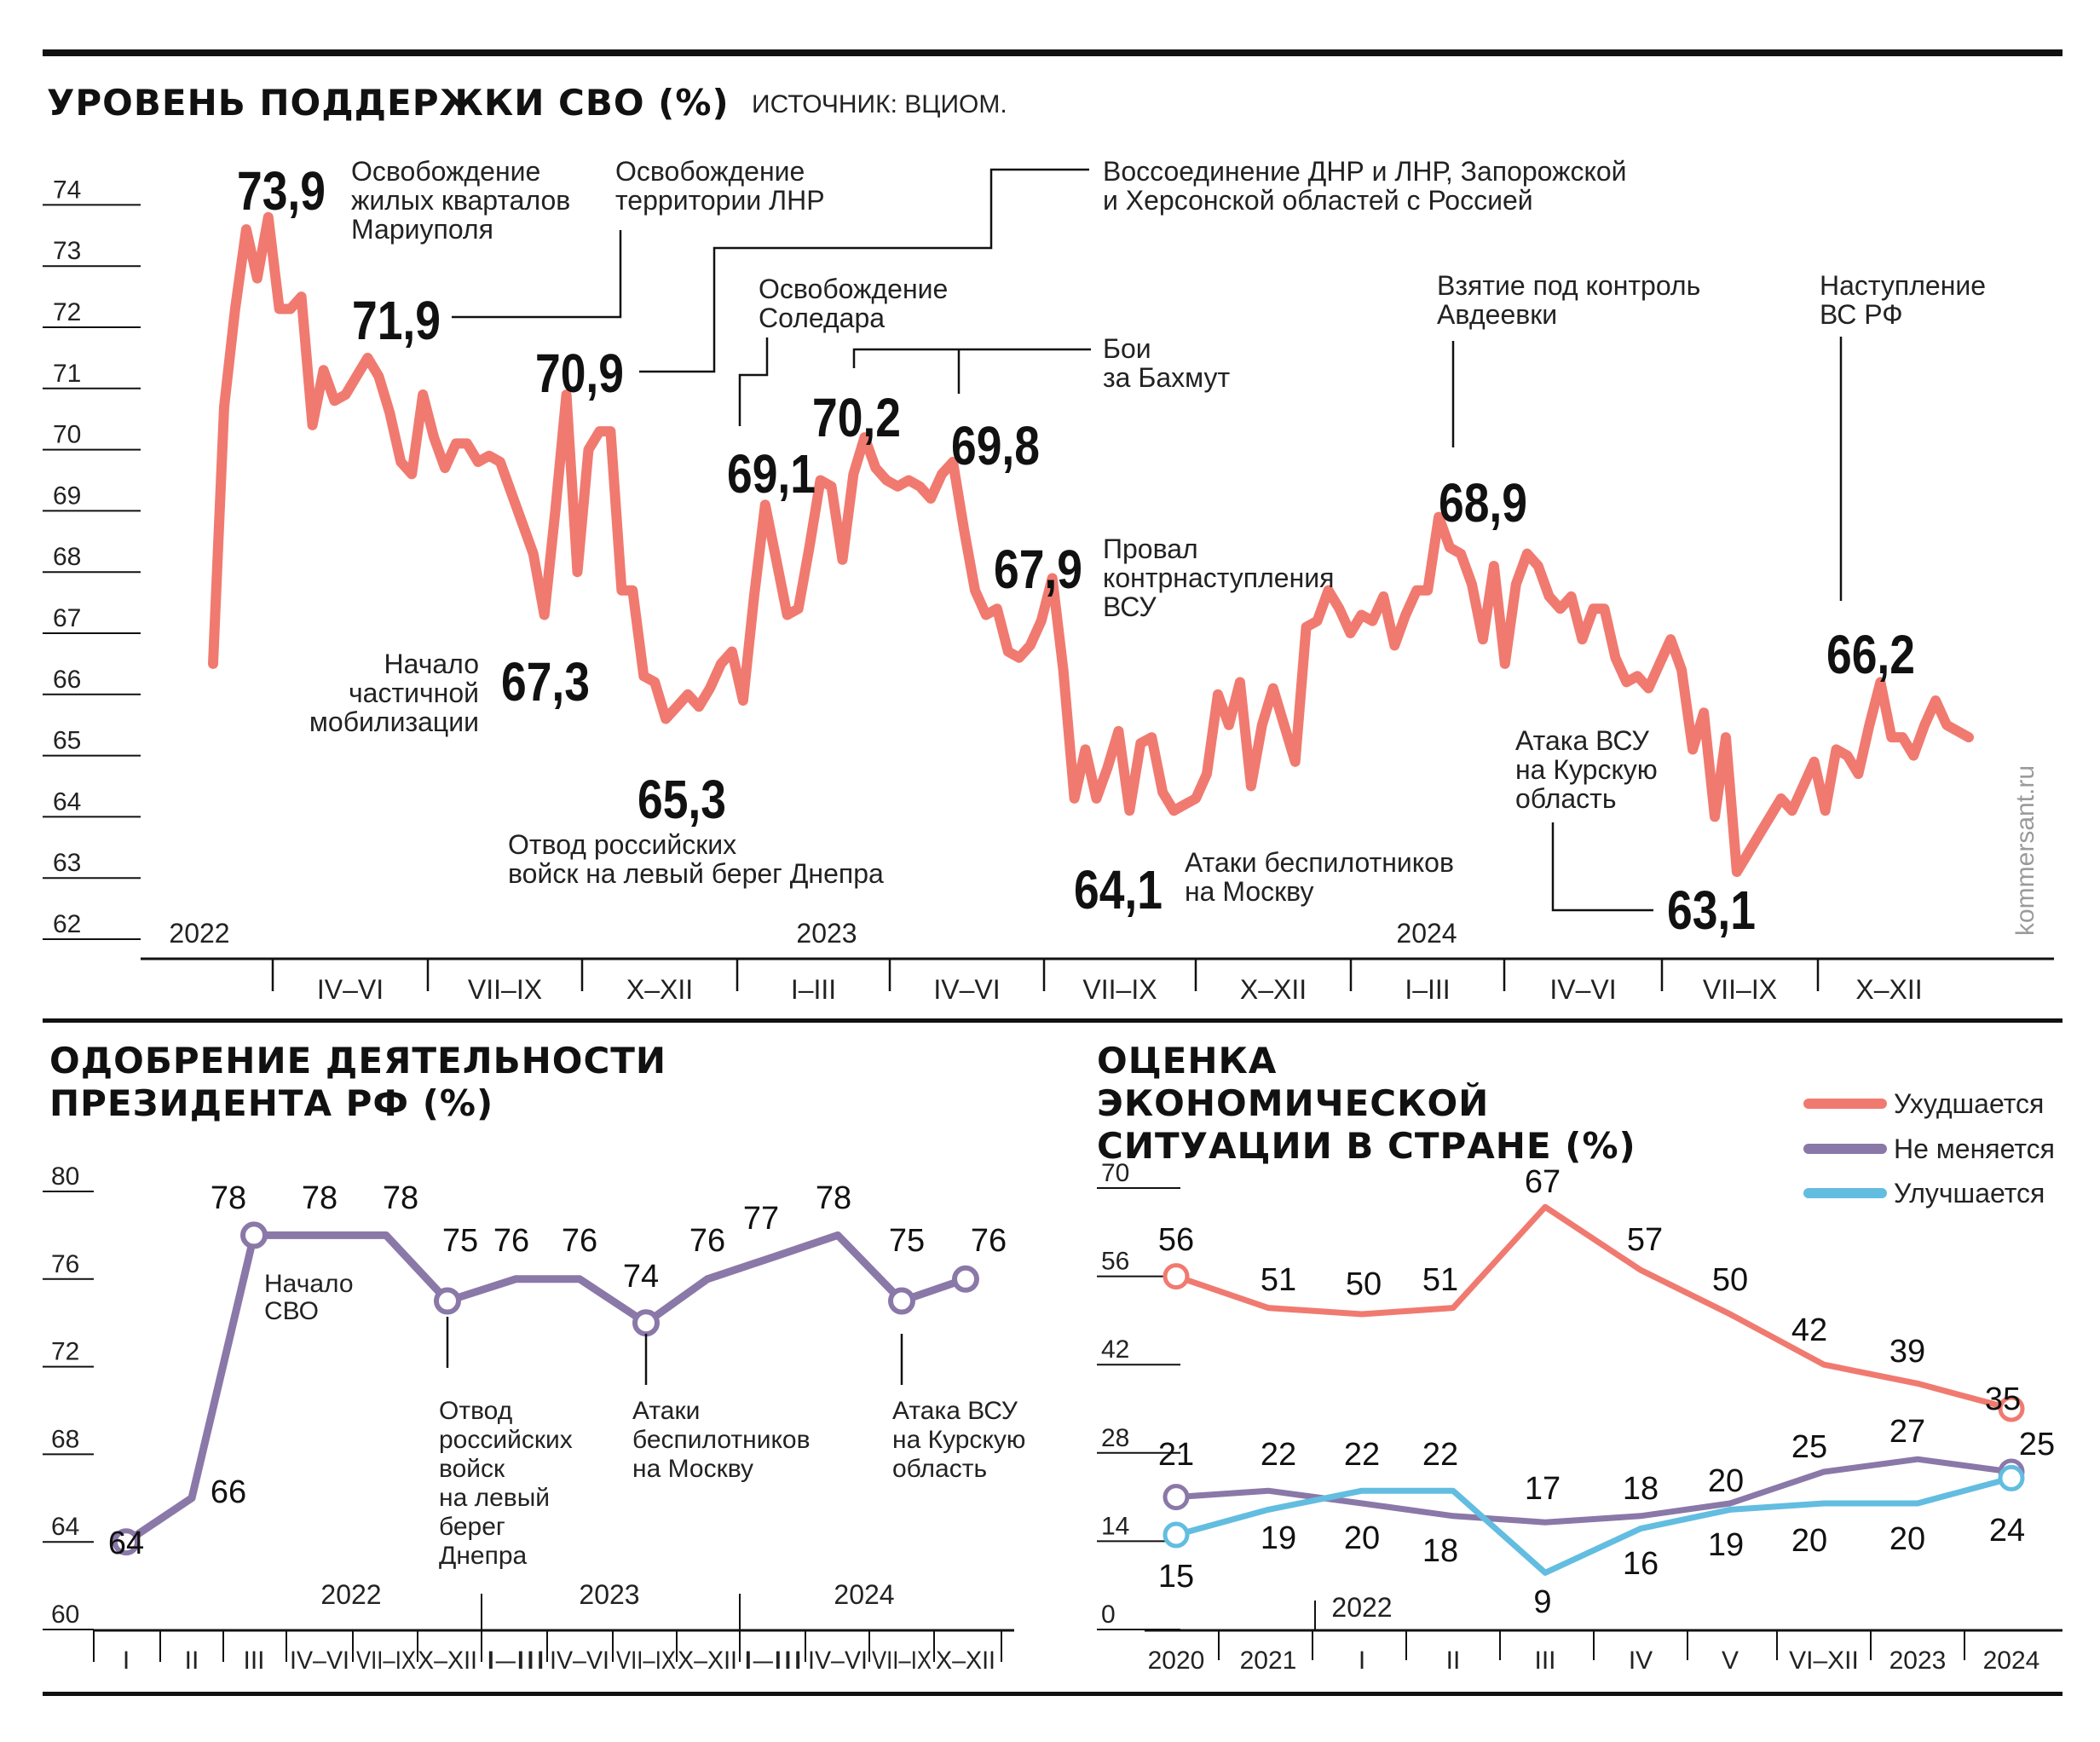  What do you see at coordinates (65, 1264) in the screenshot?
I see `y-tick-label: 76` at bounding box center [65, 1264].